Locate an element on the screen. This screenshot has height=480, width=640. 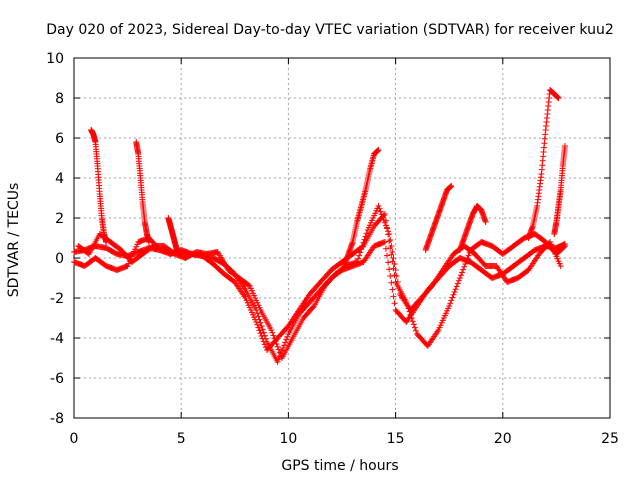
x-tick-label: 25 is located at coordinates (610, 439).